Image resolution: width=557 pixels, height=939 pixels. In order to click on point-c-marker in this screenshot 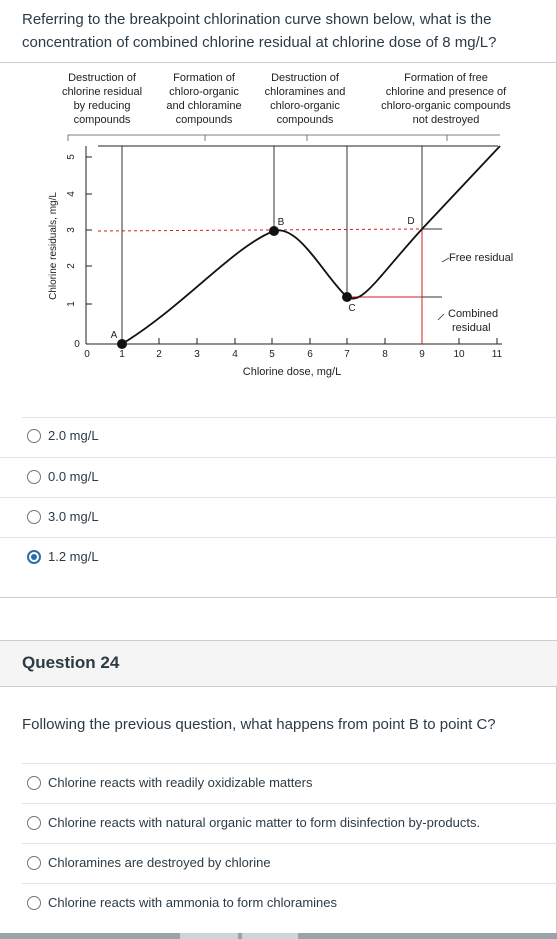, I will do `click(347, 297)`.